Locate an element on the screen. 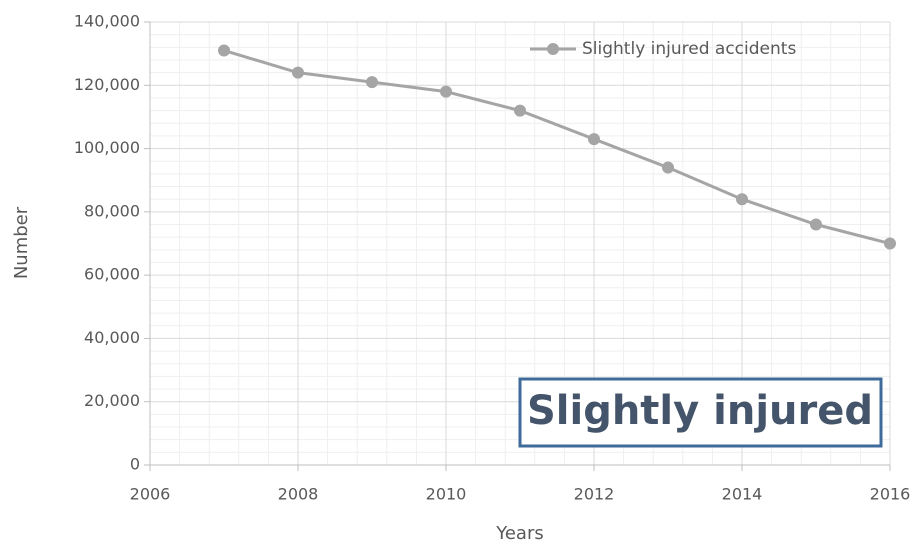  x-tick-label: 2010 is located at coordinates (446, 494).